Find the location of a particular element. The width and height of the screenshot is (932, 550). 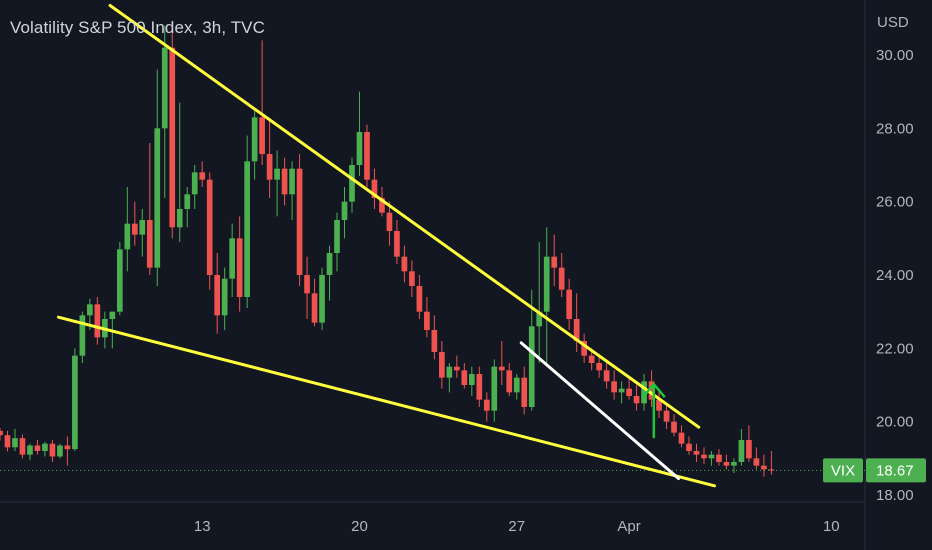

time-tick-label: 13 is located at coordinates (202, 526).